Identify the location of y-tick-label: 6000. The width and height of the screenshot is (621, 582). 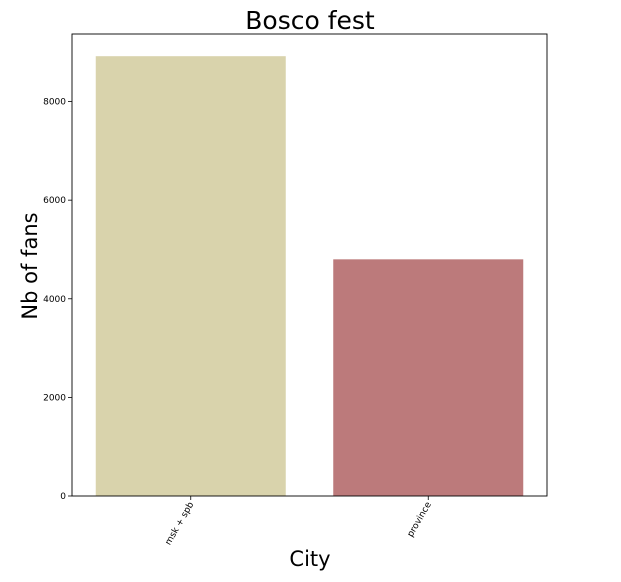
(54, 201).